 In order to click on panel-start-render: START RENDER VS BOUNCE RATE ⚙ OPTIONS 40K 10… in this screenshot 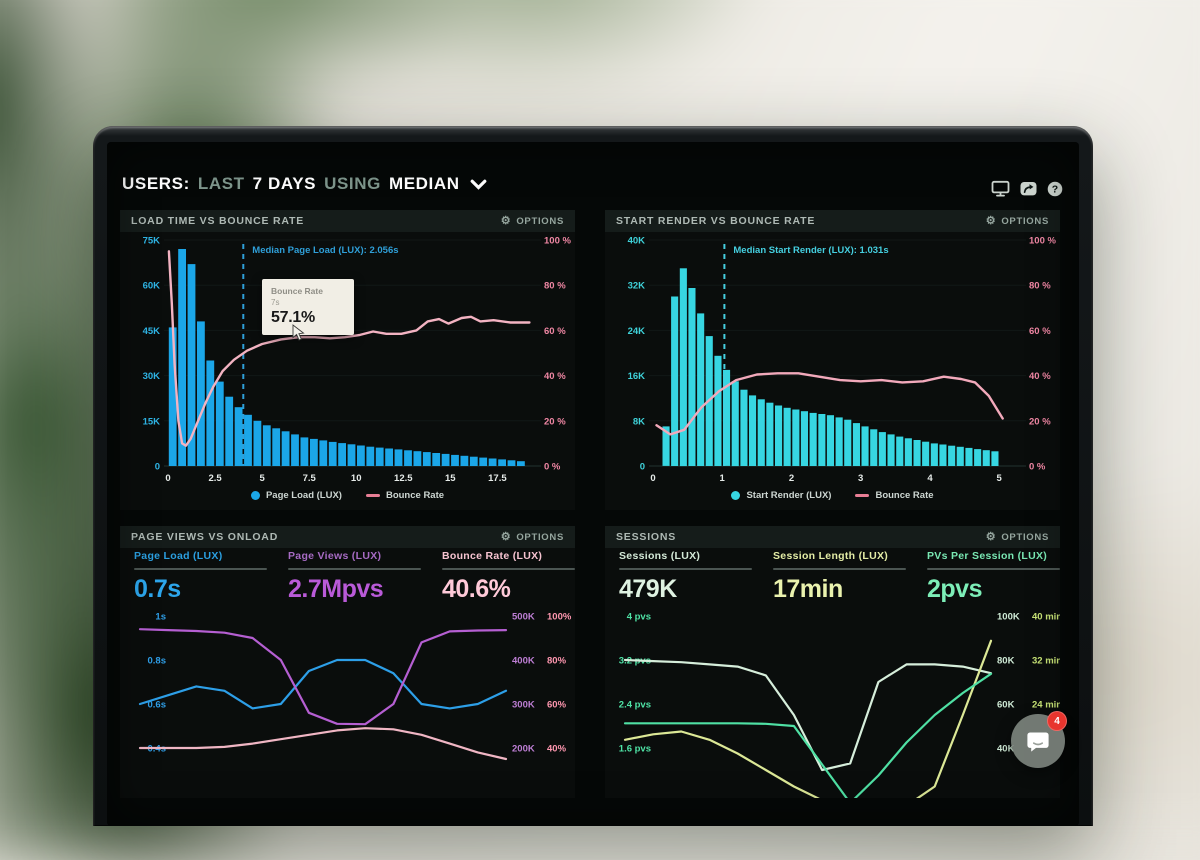, I will do `click(832, 360)`.